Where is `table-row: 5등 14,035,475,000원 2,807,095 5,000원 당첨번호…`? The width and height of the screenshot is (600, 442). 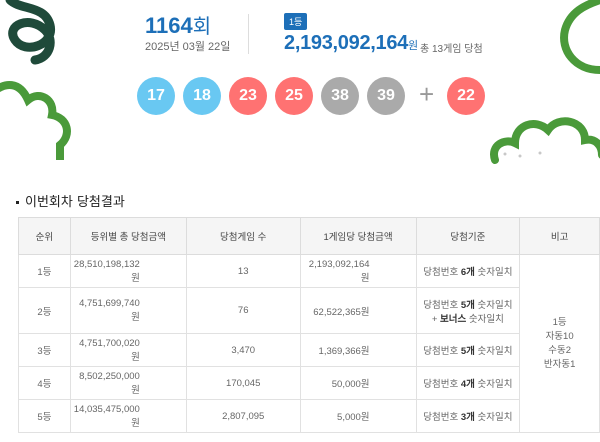
table-row: 5등 14,035,475,000원 2,807,095 5,000원 당첨번호… is located at coordinates (309, 416).